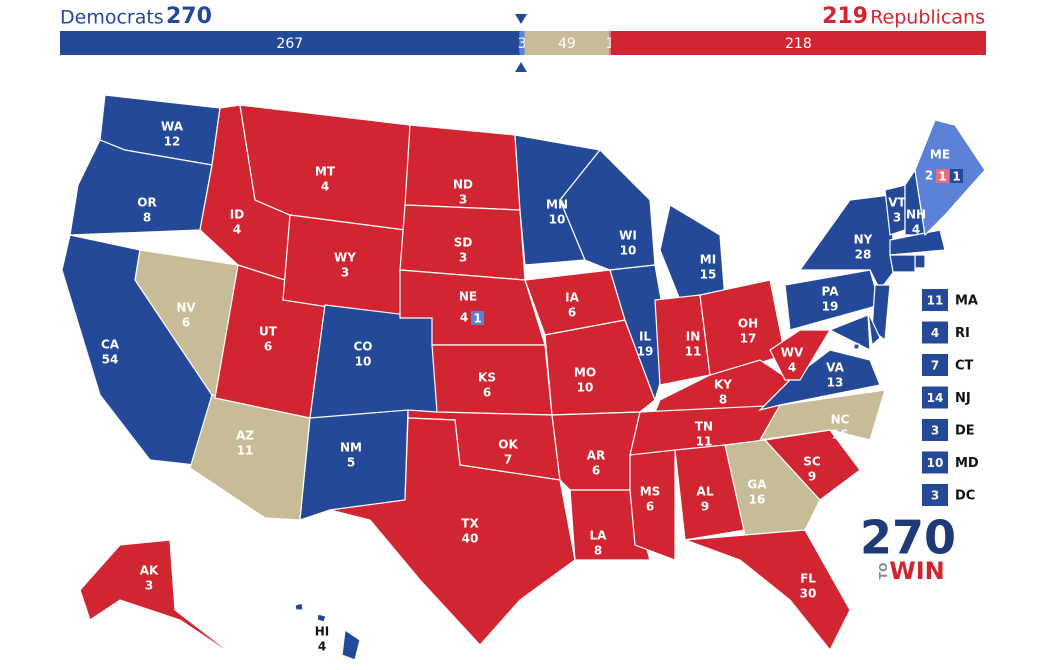  I want to click on state-votes: 40, so click(470, 539).